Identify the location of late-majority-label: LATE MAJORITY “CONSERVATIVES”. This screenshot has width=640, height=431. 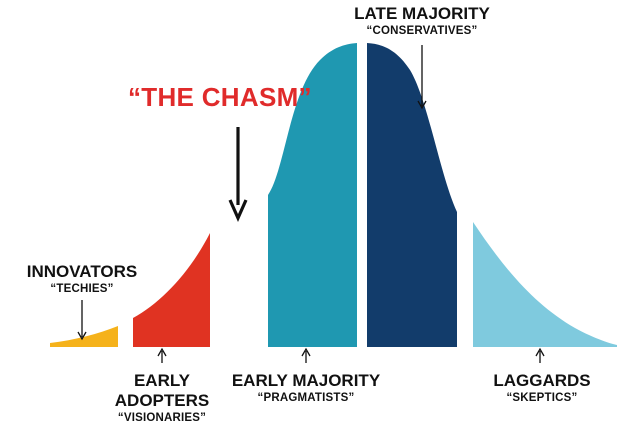
(422, 21).